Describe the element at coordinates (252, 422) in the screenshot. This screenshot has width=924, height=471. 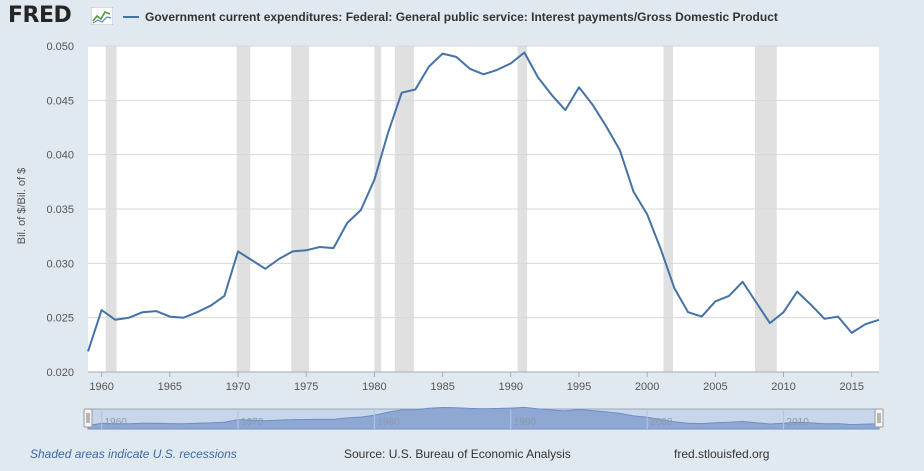
I see `navigator-tick-label: 1970` at that location.